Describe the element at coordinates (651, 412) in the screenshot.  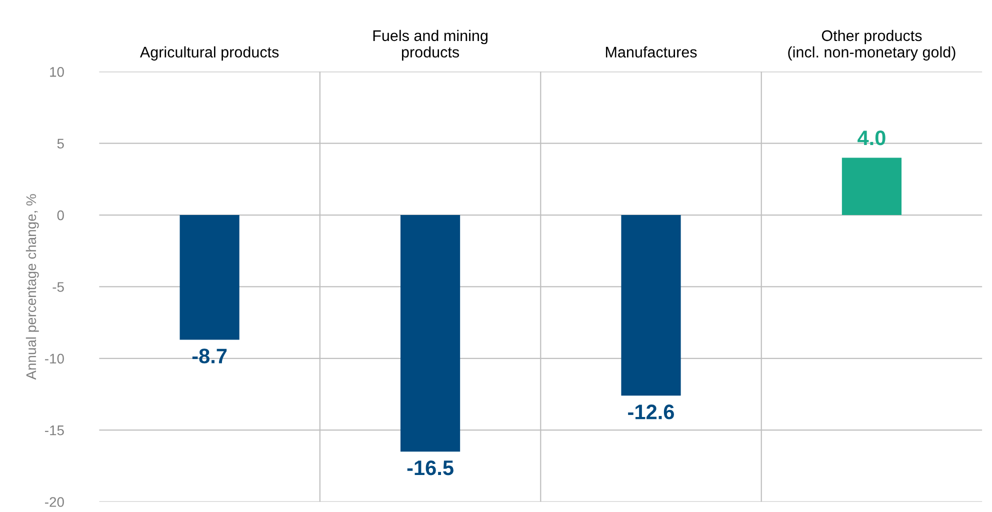
I see `data-label: -12.6` at that location.